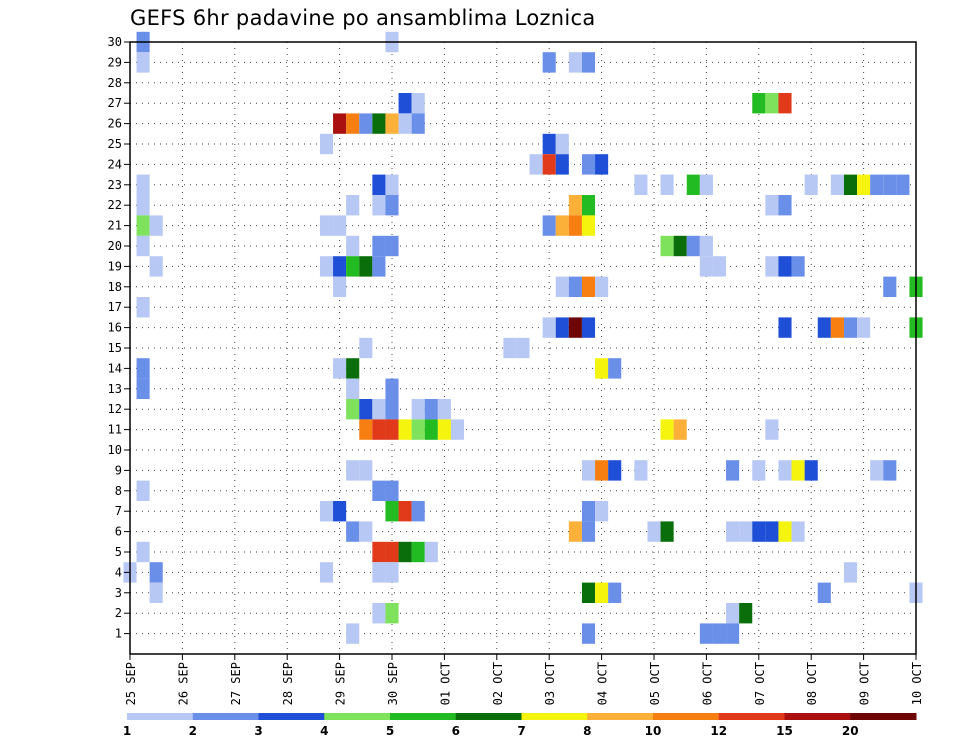 The width and height of the screenshot is (960, 742). What do you see at coordinates (118, 491) in the screenshot?
I see `y-tick-label: 8` at bounding box center [118, 491].